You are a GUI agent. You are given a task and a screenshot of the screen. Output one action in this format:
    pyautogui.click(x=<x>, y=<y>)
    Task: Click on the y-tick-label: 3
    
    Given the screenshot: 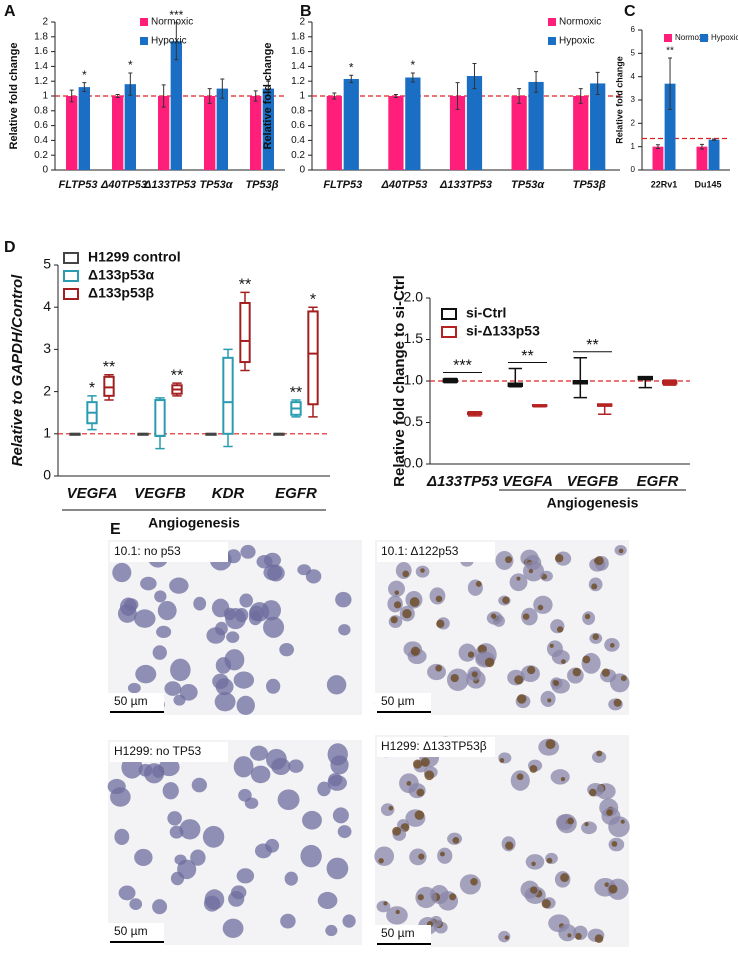 What is the action you would take?
    pyautogui.click(x=47, y=348)
    